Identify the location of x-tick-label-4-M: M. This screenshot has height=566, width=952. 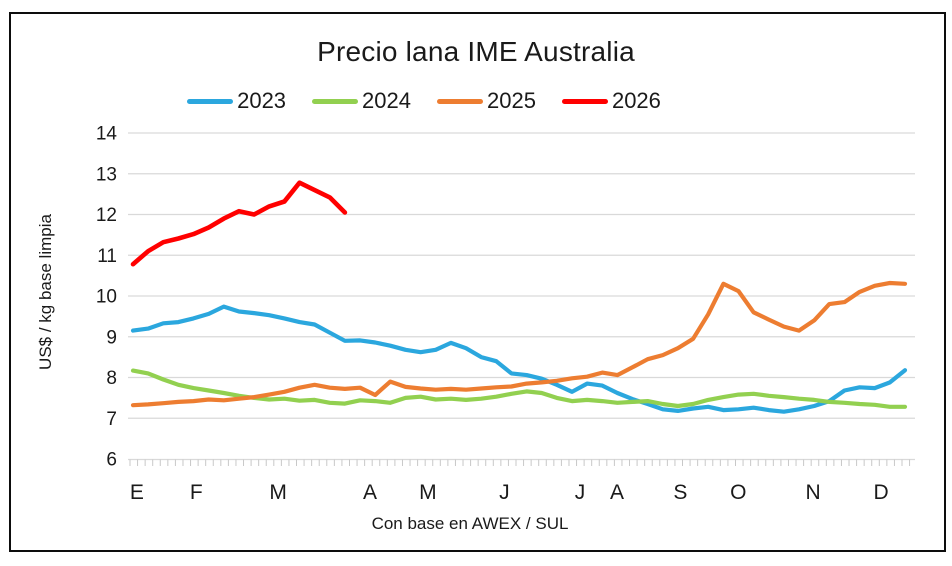
(428, 492).